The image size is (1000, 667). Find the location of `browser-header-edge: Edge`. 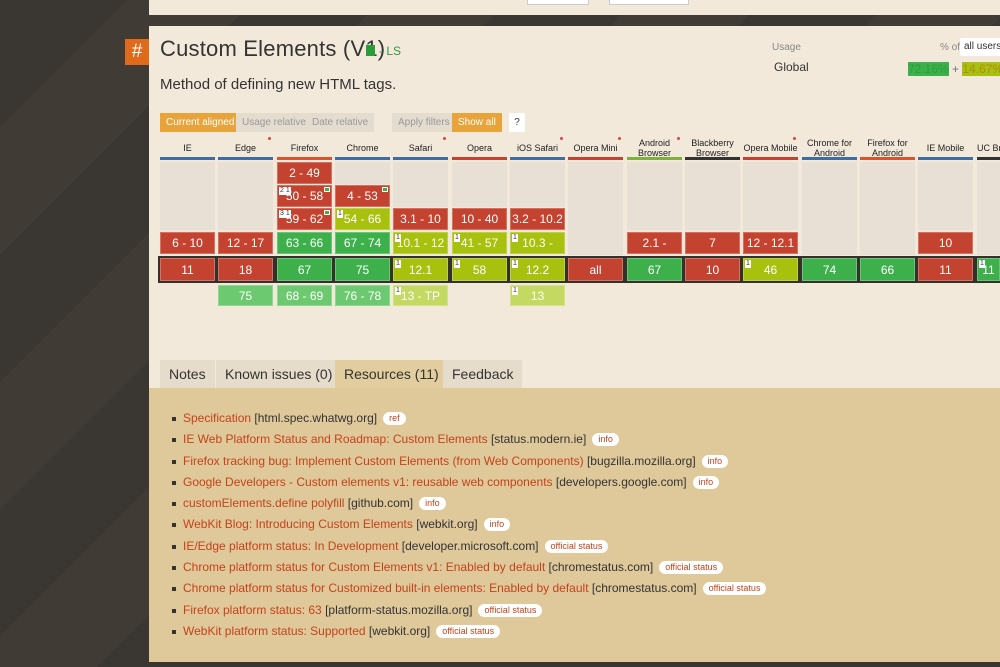

browser-header-edge: Edge is located at coordinates (245, 147).